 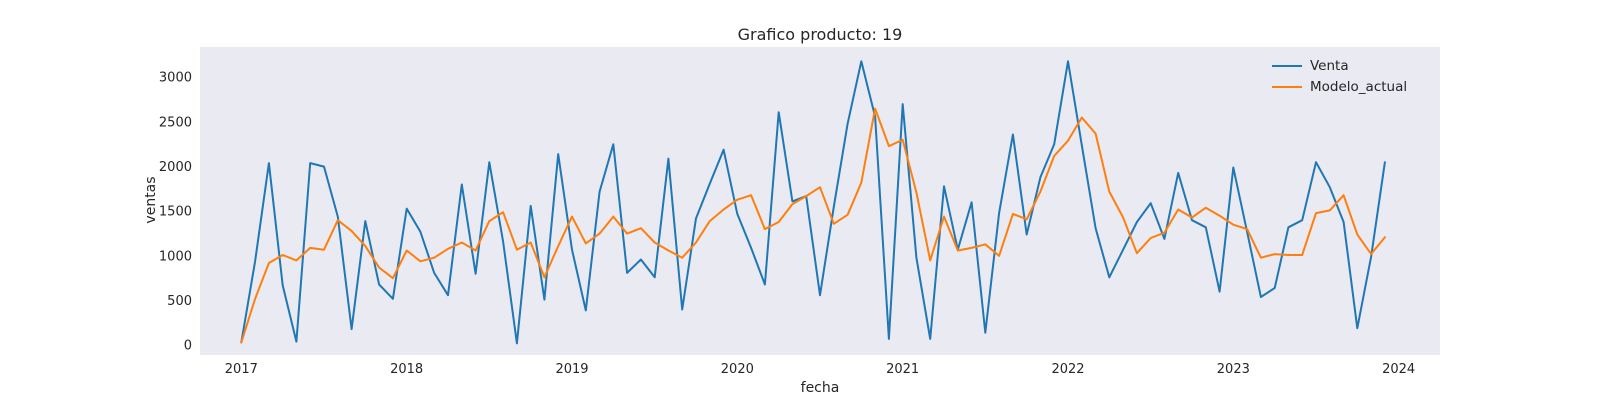 What do you see at coordinates (151, 199) in the screenshot?
I see `y-axis-label: ventas` at bounding box center [151, 199].